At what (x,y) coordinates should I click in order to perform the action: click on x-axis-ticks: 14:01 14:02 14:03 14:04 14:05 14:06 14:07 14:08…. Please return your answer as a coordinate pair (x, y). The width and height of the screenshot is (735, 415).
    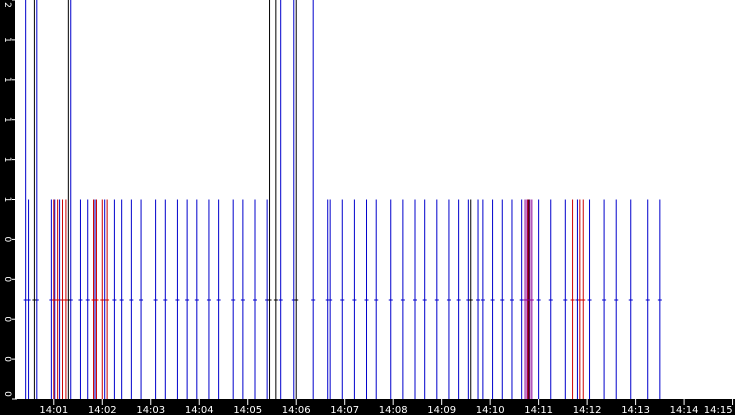
    Looking at the image, I should click on (386, 407).